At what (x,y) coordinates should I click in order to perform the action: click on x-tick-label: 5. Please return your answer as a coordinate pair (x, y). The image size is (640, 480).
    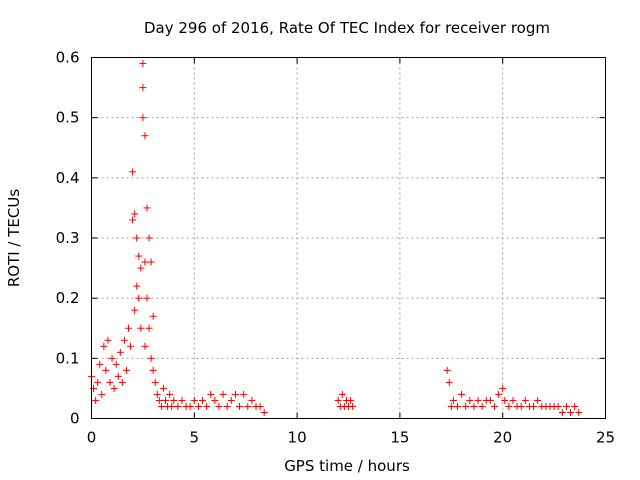
    Looking at the image, I should click on (195, 438).